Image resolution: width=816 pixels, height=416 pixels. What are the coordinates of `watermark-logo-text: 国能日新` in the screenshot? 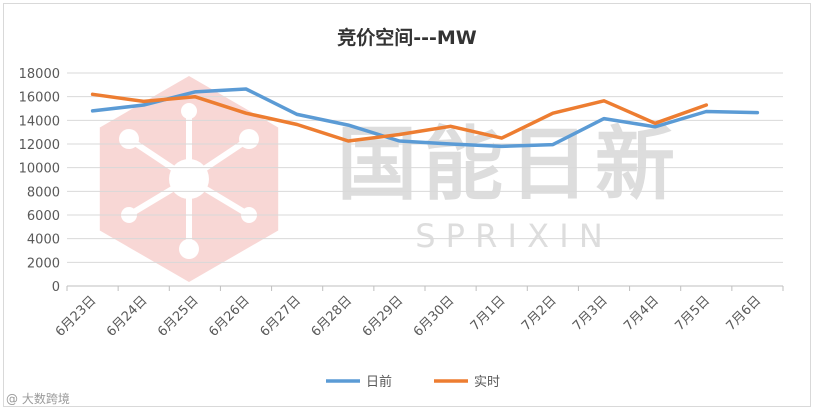 It's located at (509, 164).